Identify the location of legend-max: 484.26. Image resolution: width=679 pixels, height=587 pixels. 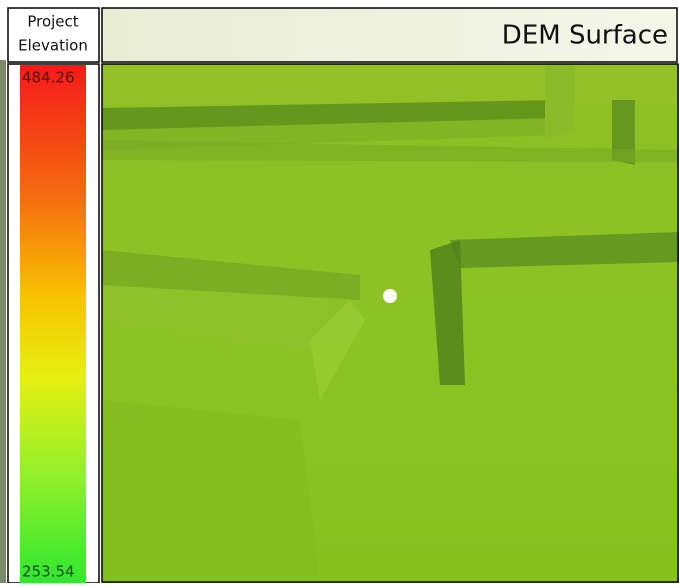
(48, 78).